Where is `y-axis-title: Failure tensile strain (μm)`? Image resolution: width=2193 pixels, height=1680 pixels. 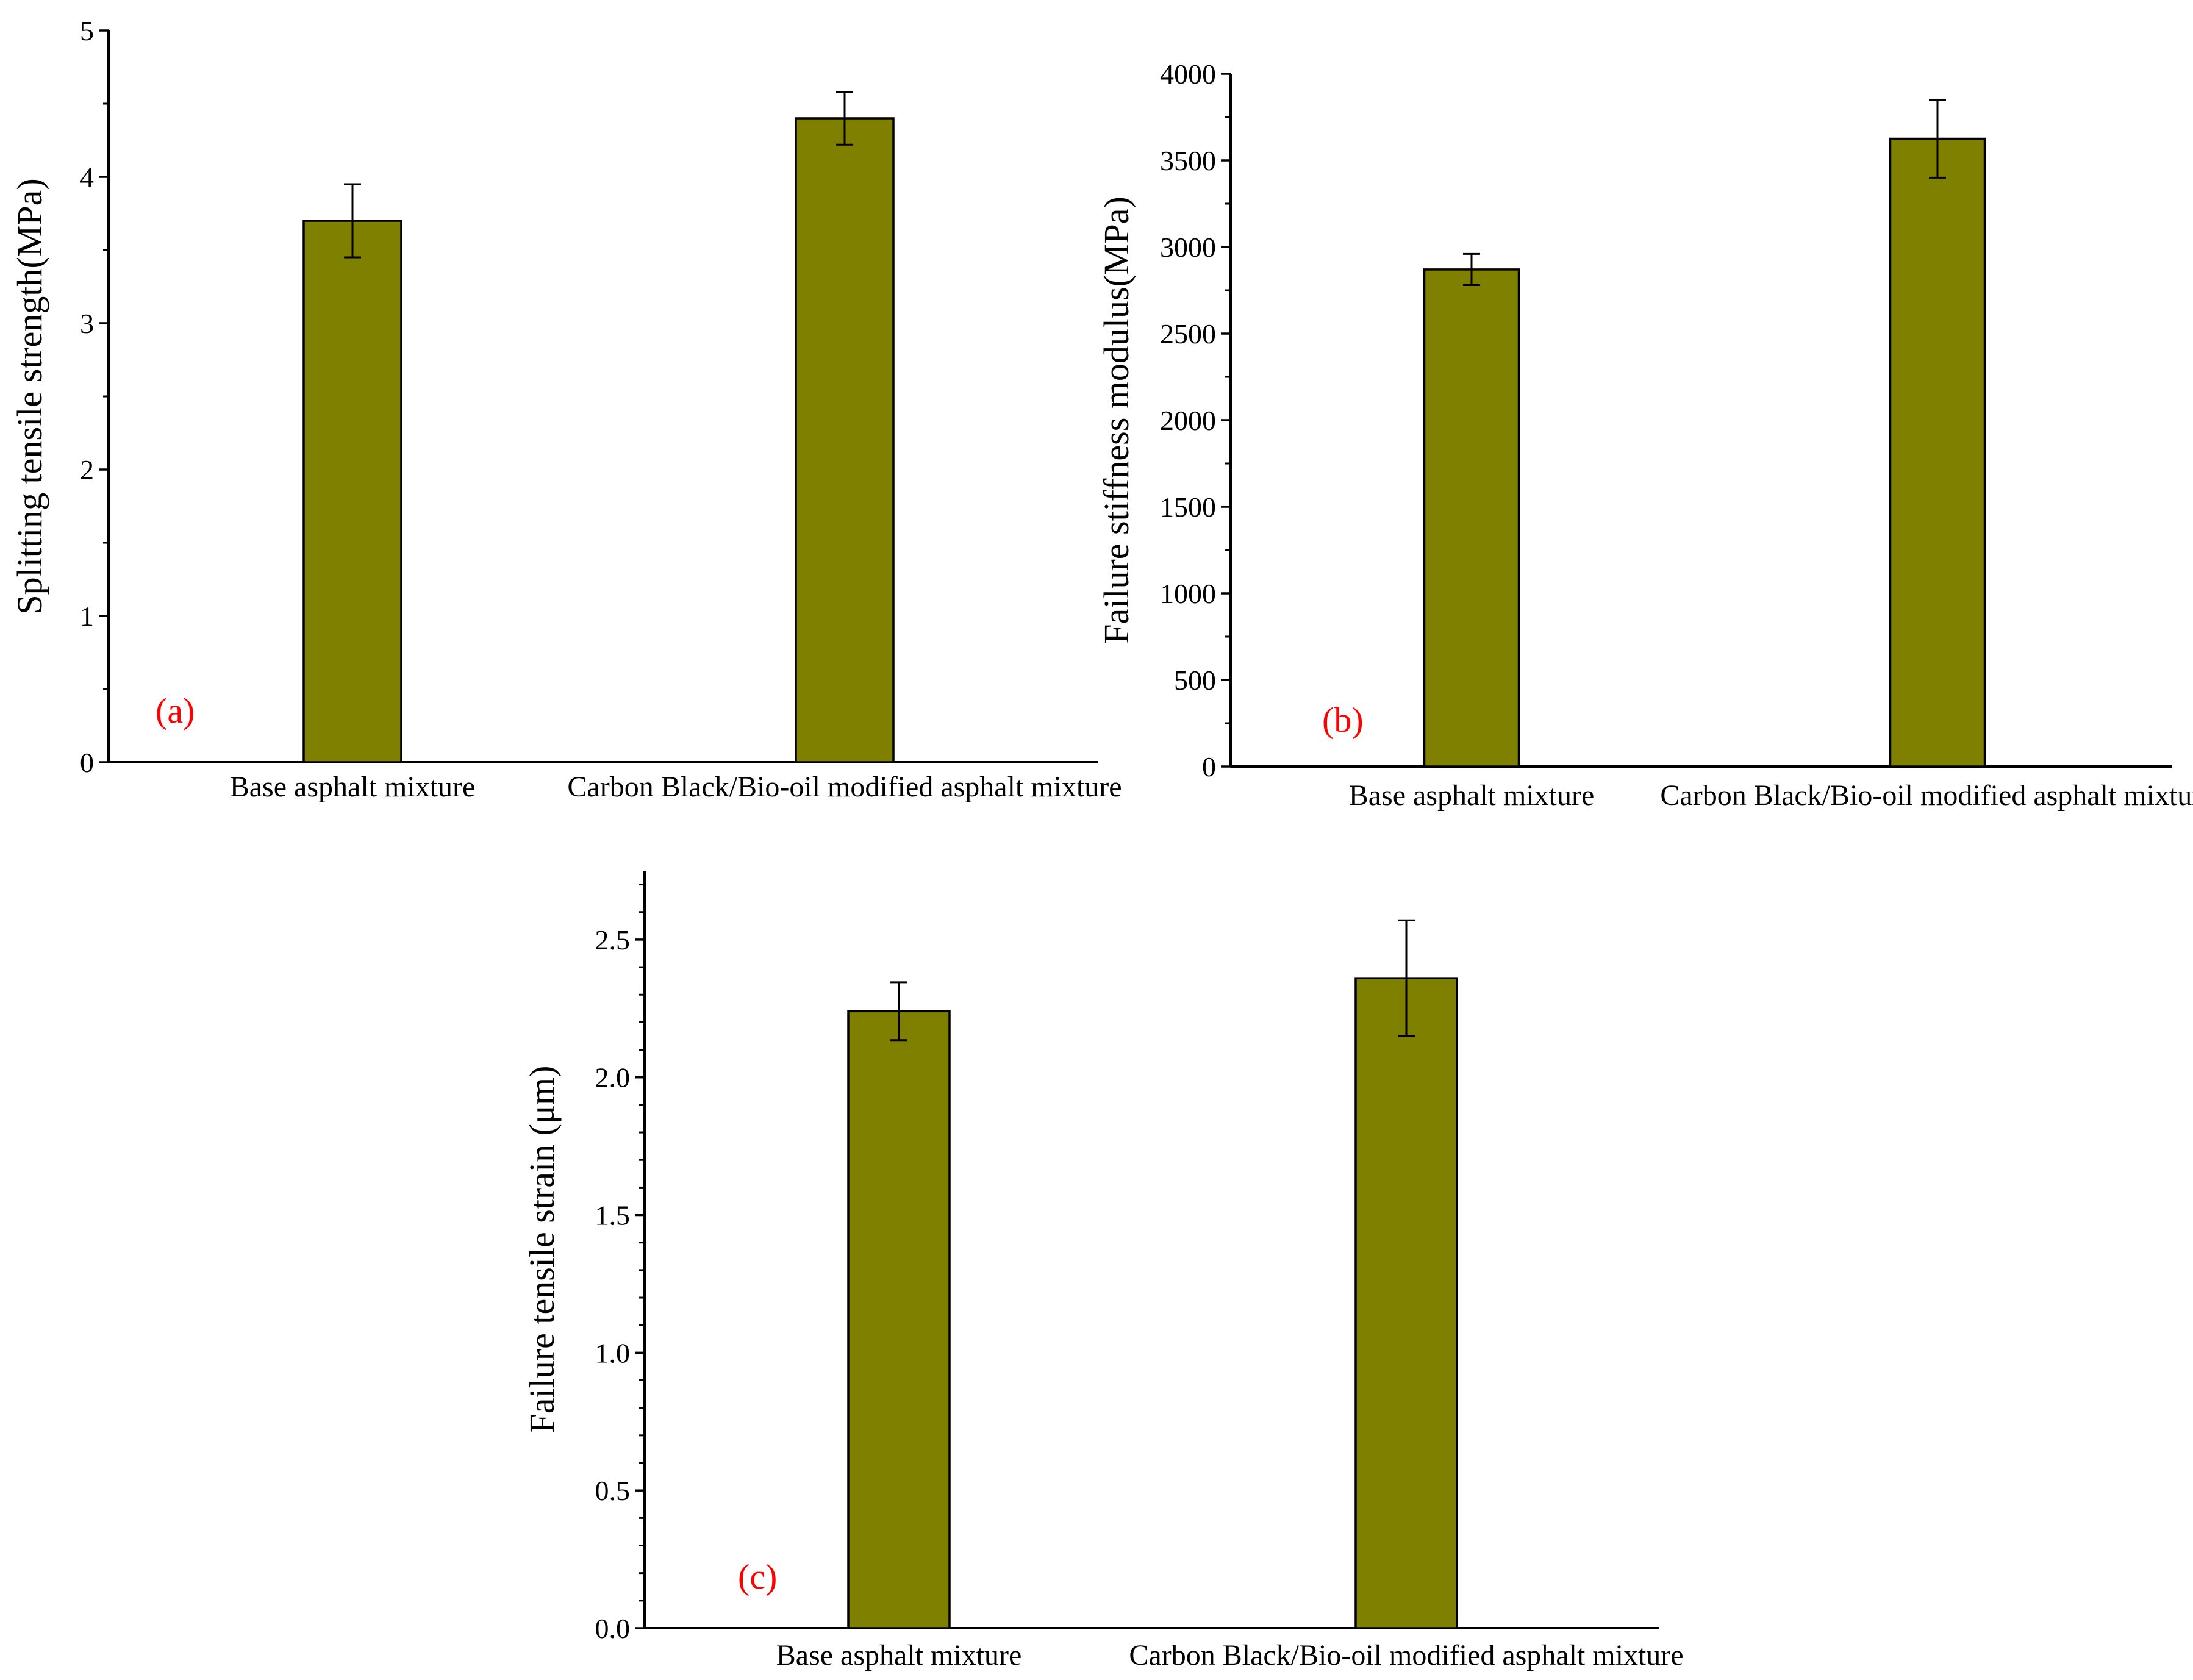
y-axis-title: Failure tensile strain (μm) is located at coordinates (542, 1250).